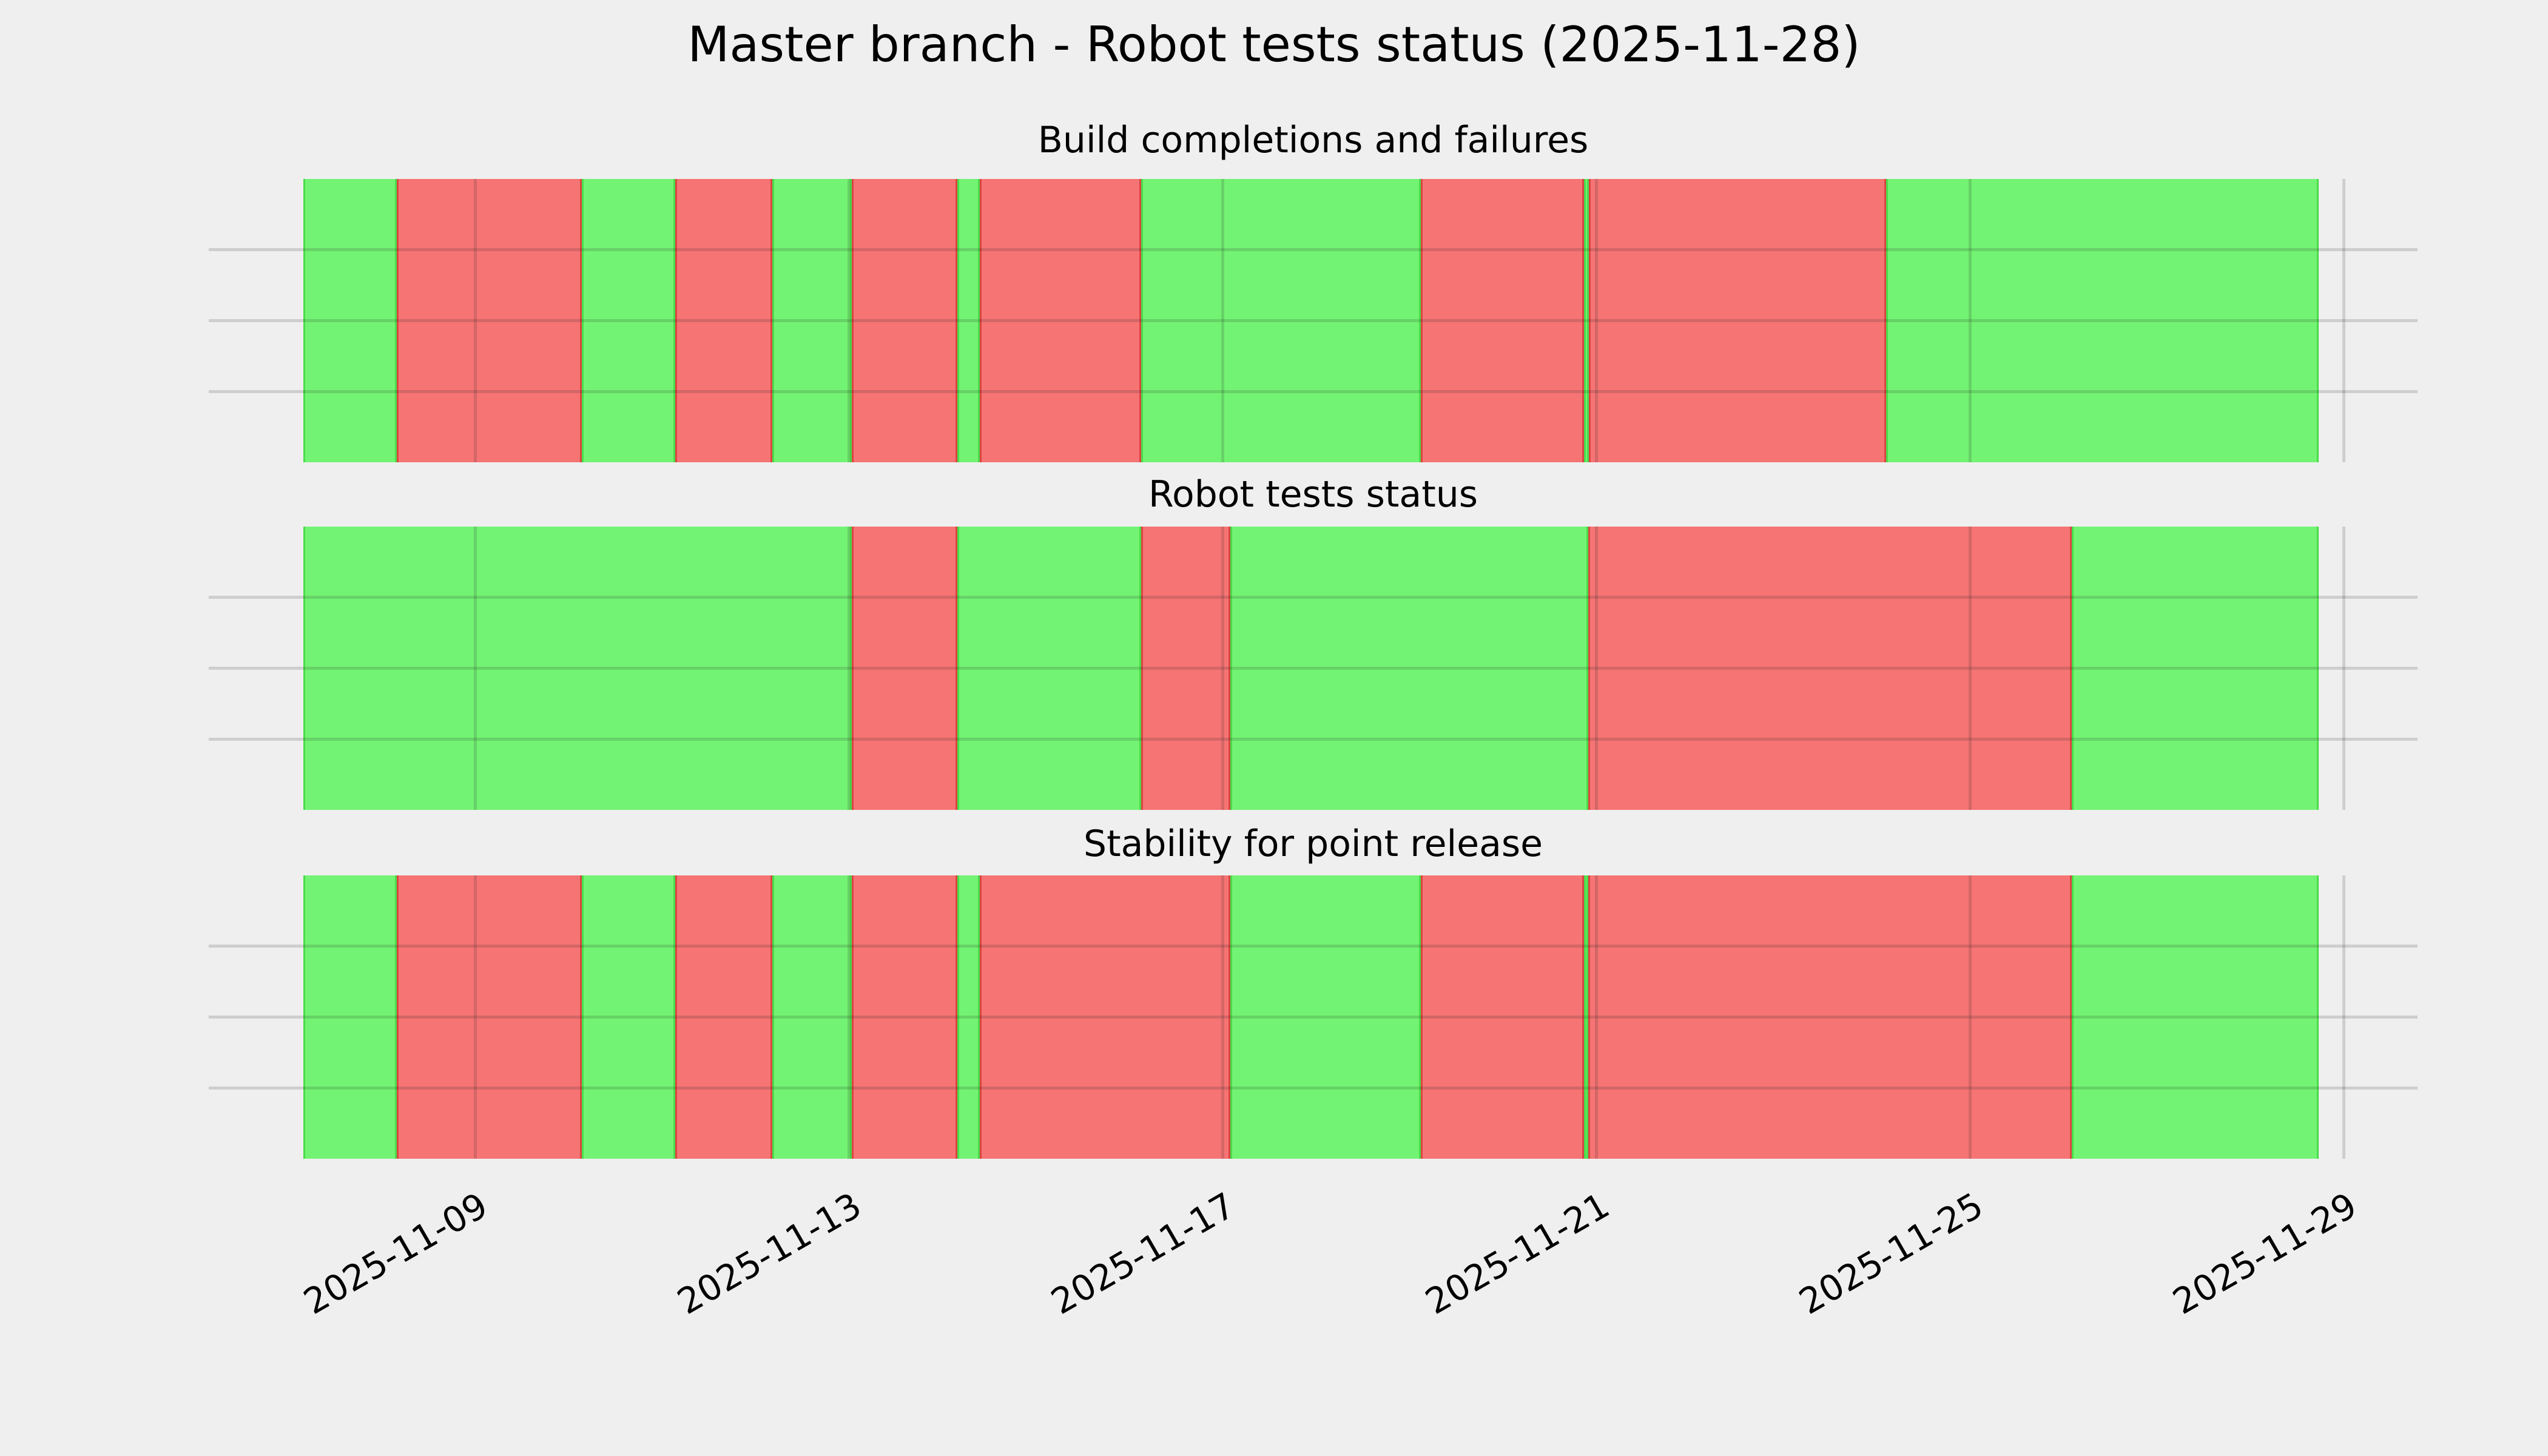  Describe the element at coordinates (1143, 1253) in the screenshot. I see `x-tick-label: 2025-11-17` at that location.